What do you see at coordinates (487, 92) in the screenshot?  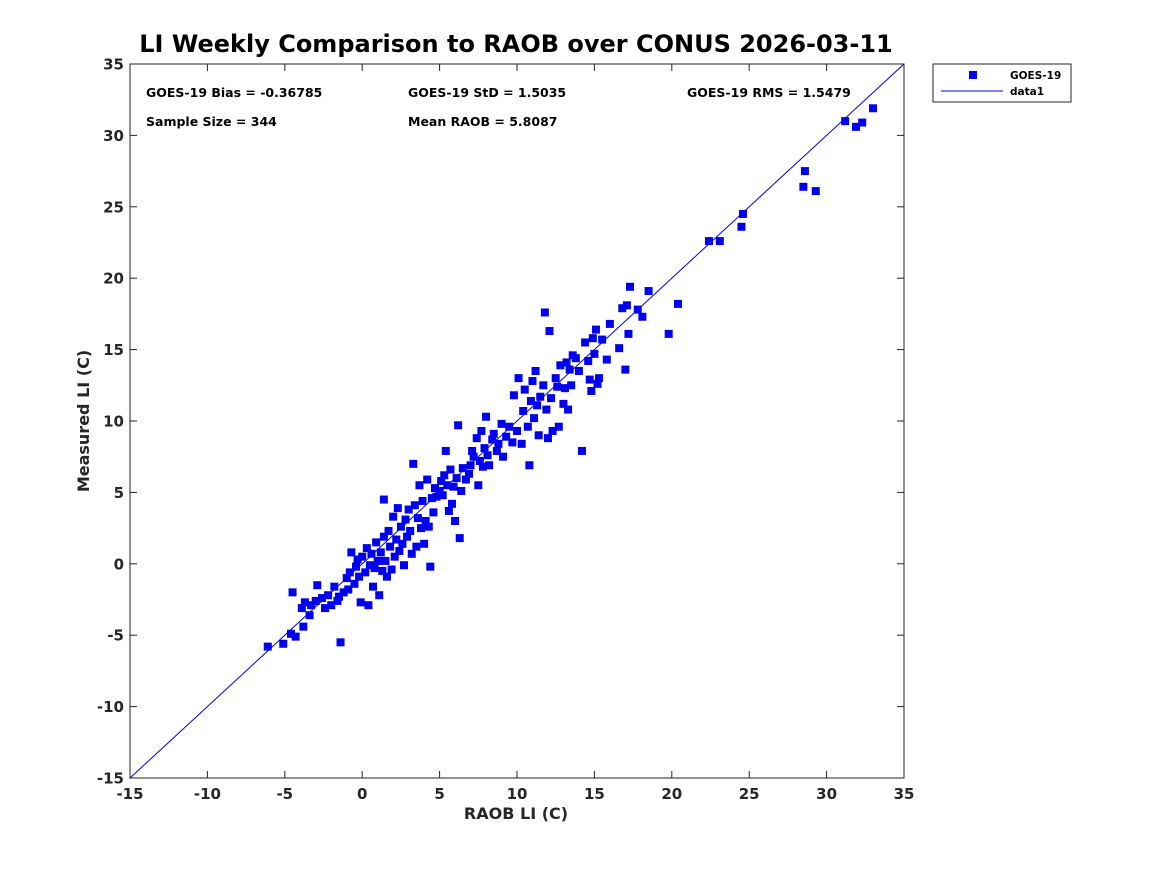 I see `annotation-std: GOES-19 StD = 1.5035` at bounding box center [487, 92].